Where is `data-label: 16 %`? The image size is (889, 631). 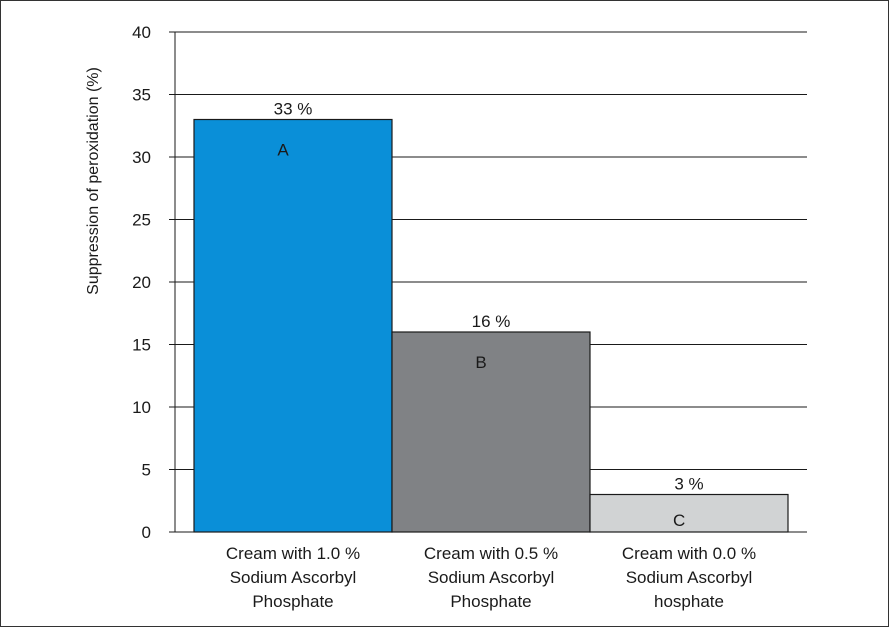
data-label: 16 % is located at coordinates (491, 321).